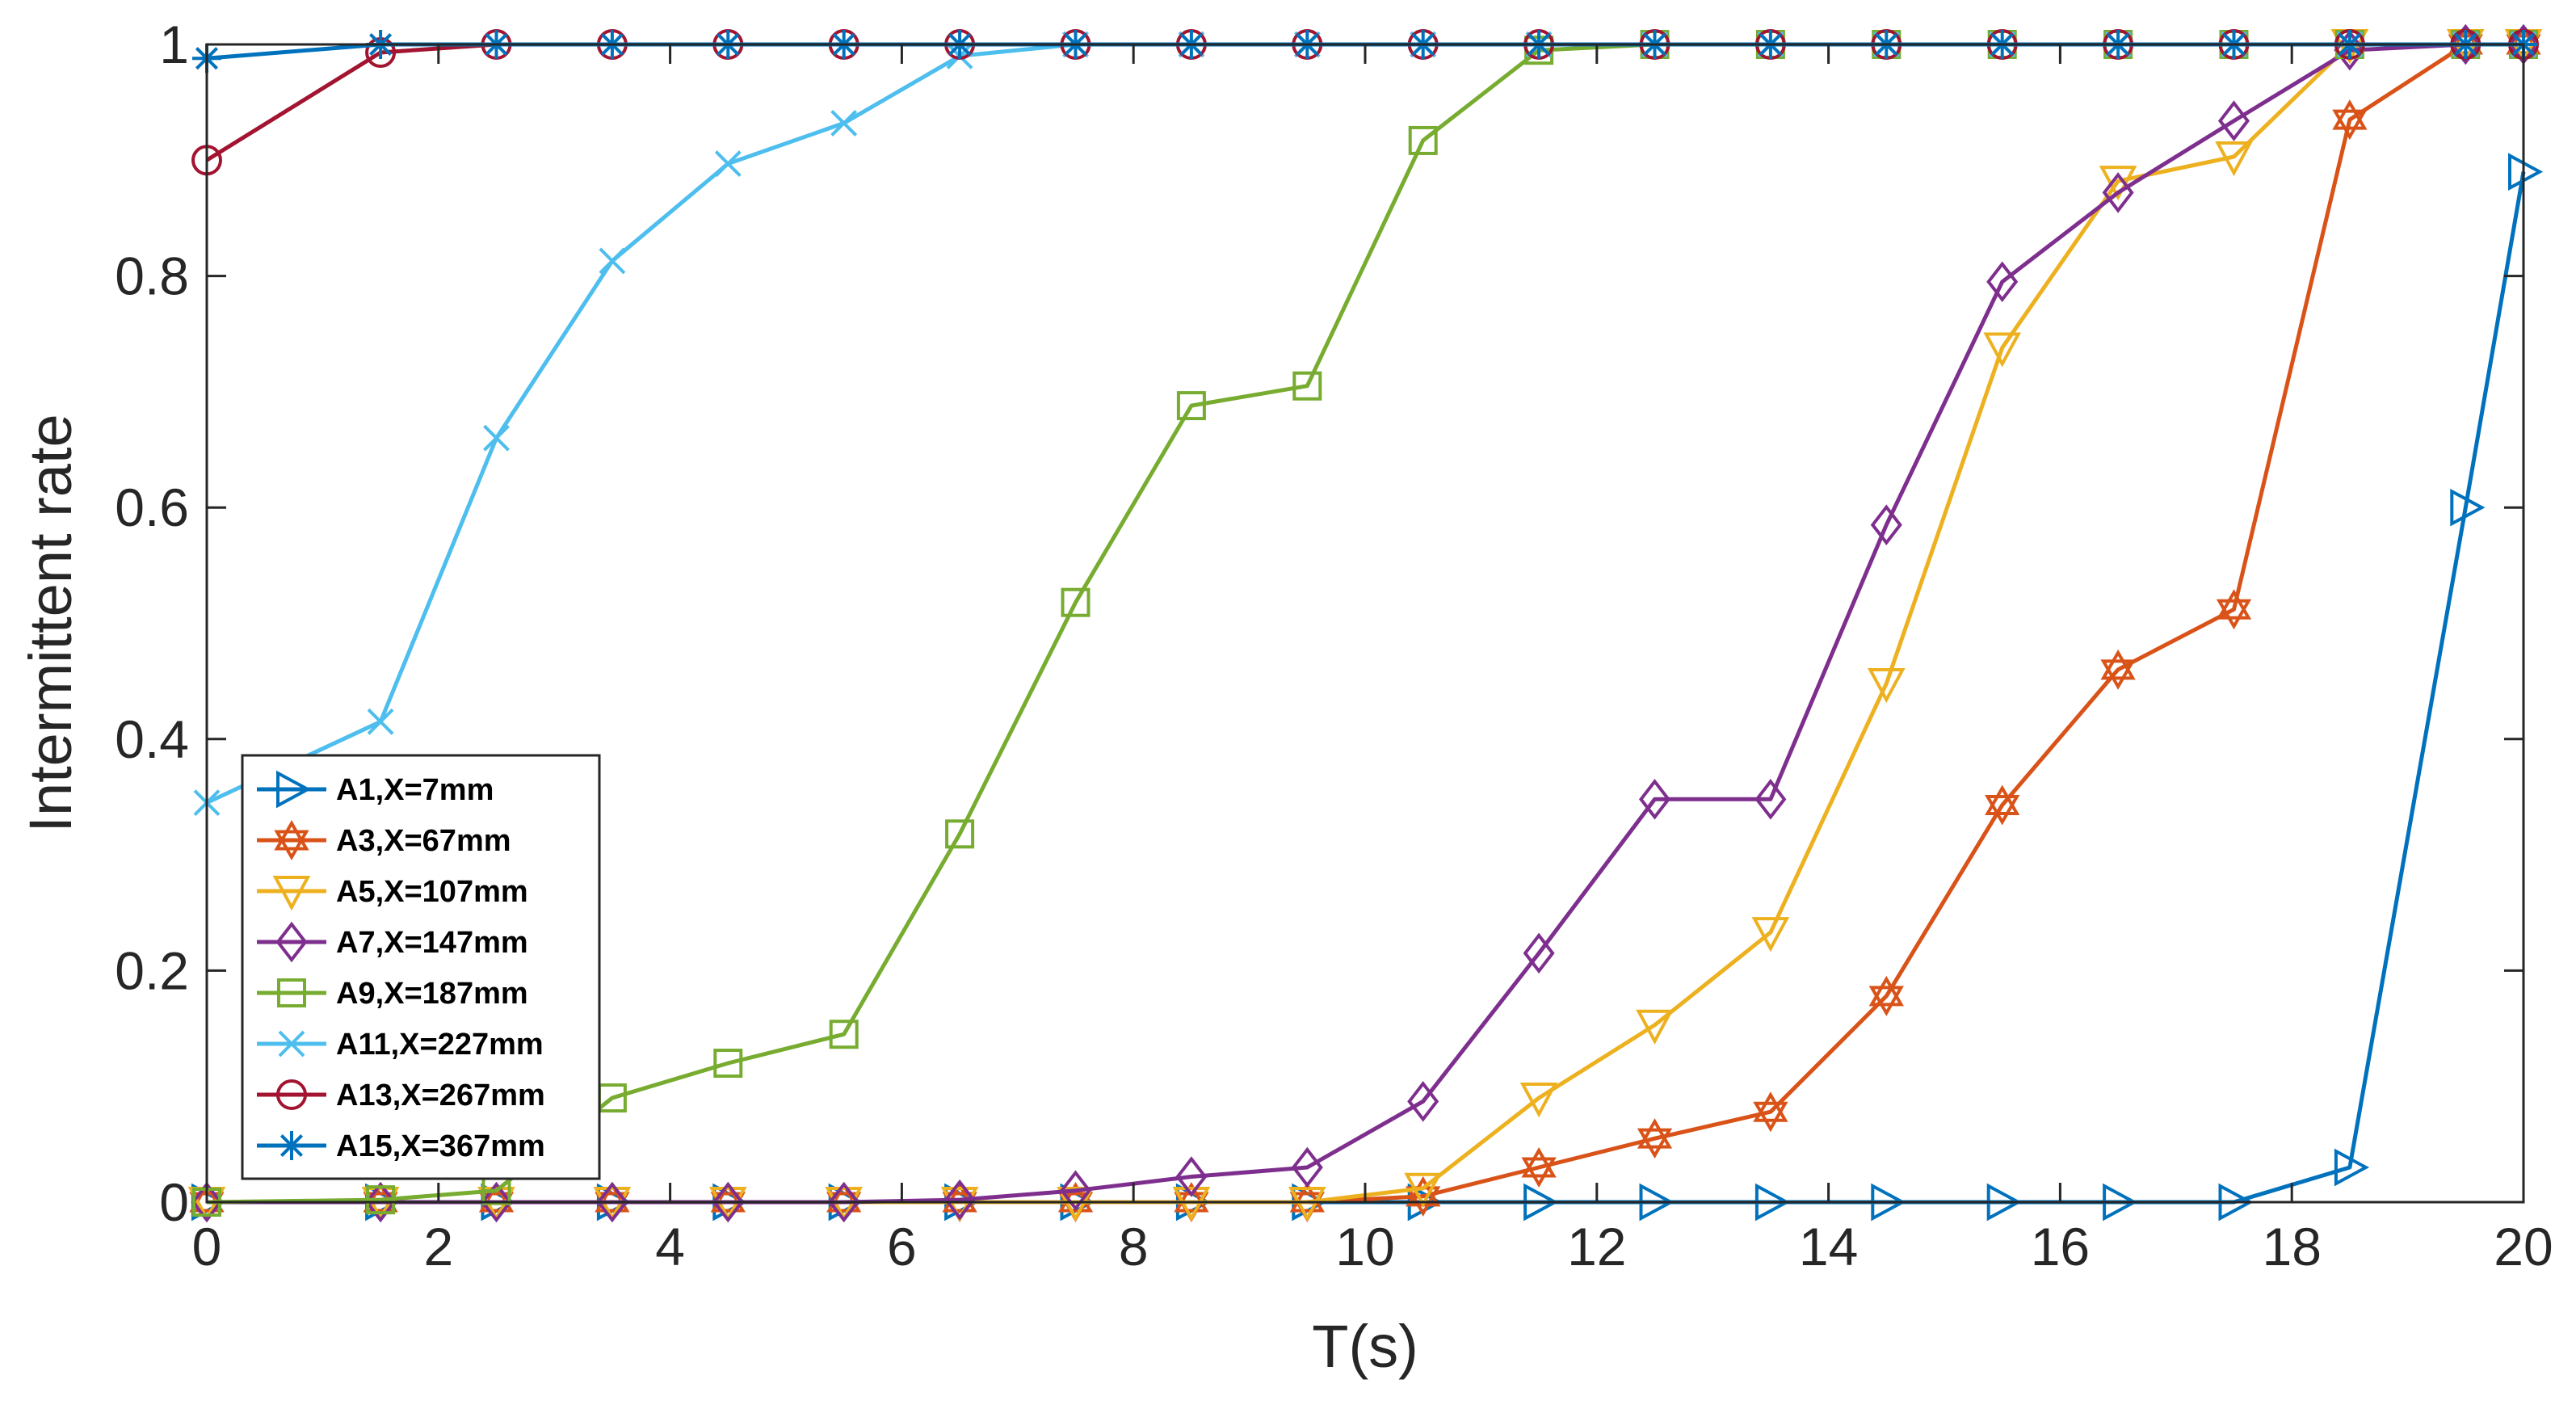  Describe the element at coordinates (440, 1095) in the screenshot. I see `legend-label: A13,X=267mm` at that location.